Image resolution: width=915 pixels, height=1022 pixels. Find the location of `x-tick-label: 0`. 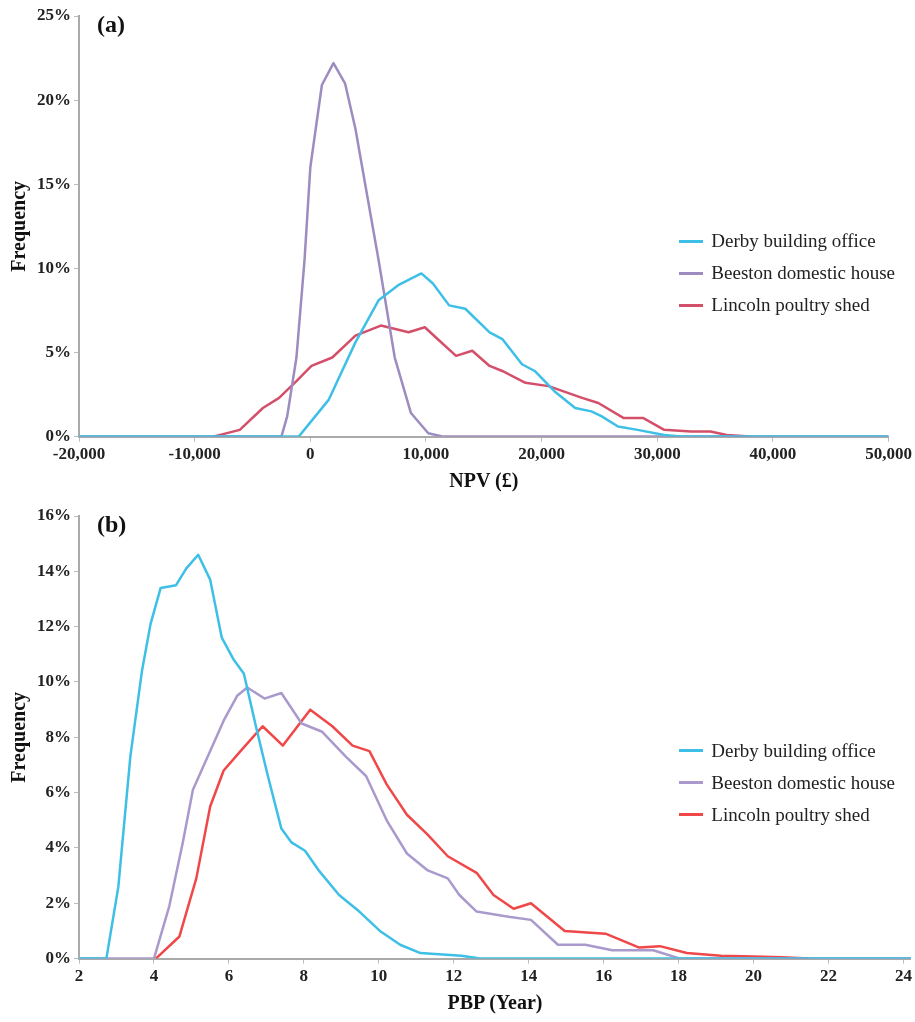

x-tick-label: 0 is located at coordinates (310, 454).